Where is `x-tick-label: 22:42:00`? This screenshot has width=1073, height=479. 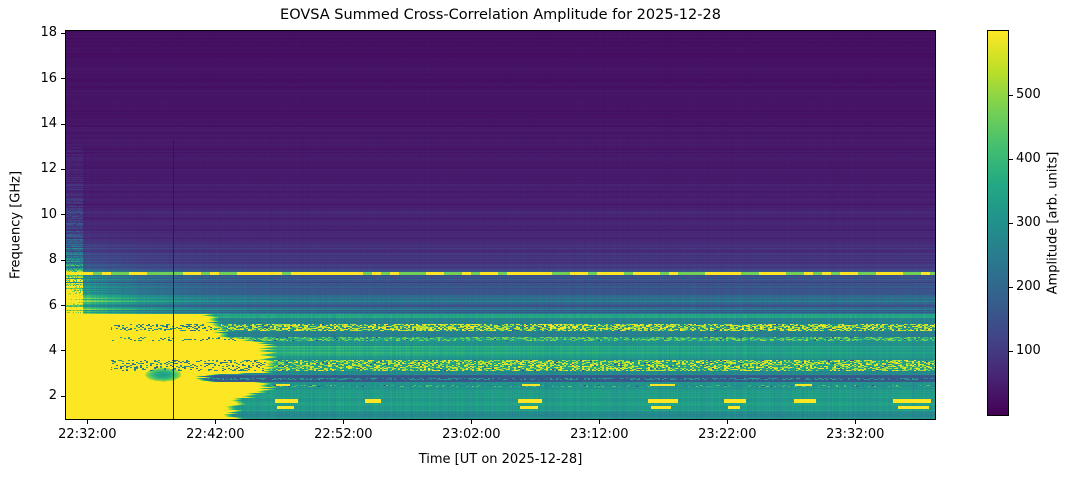 x-tick-label: 22:42:00 is located at coordinates (215, 434).